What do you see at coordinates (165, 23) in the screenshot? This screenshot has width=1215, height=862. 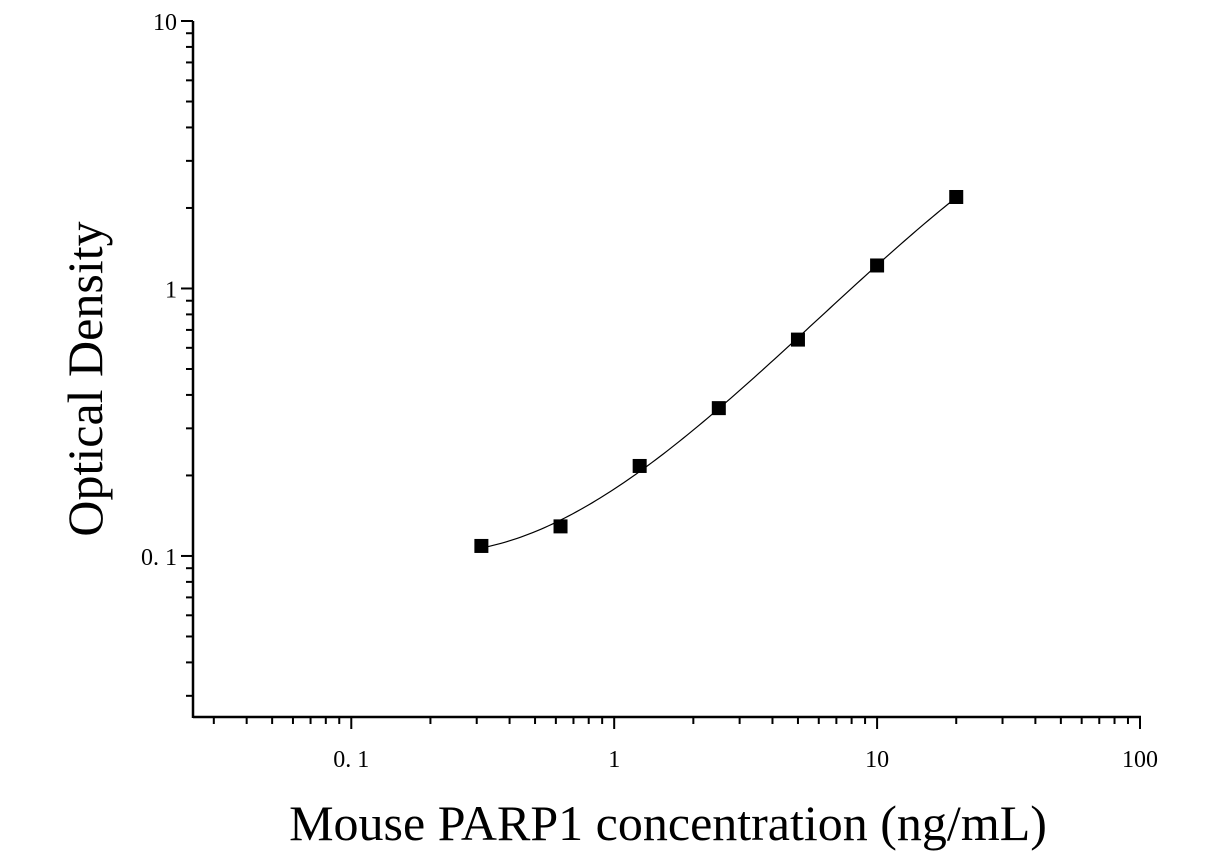 I see `y-tick-label: 10` at bounding box center [165, 23].